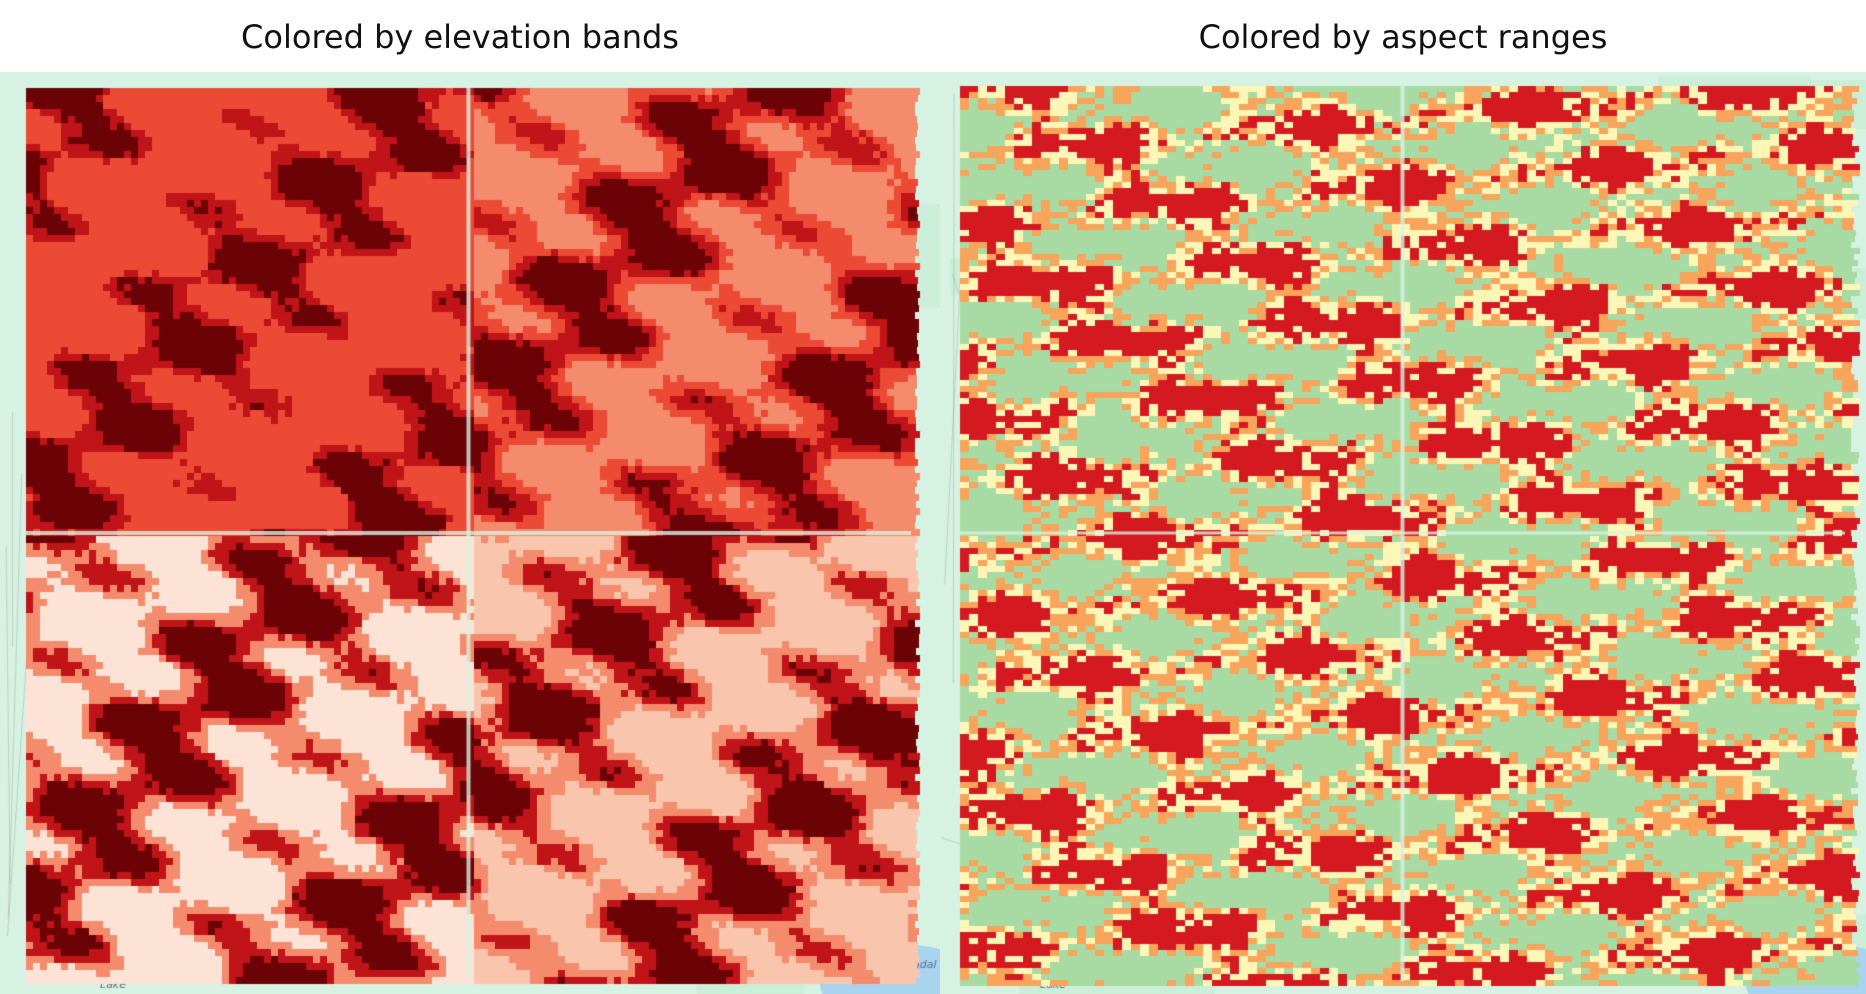 Image resolution: width=1866 pixels, height=994 pixels. What do you see at coordinates (460, 37) in the screenshot?
I see `elevation-panel-title: Colored by elevation bands` at bounding box center [460, 37].